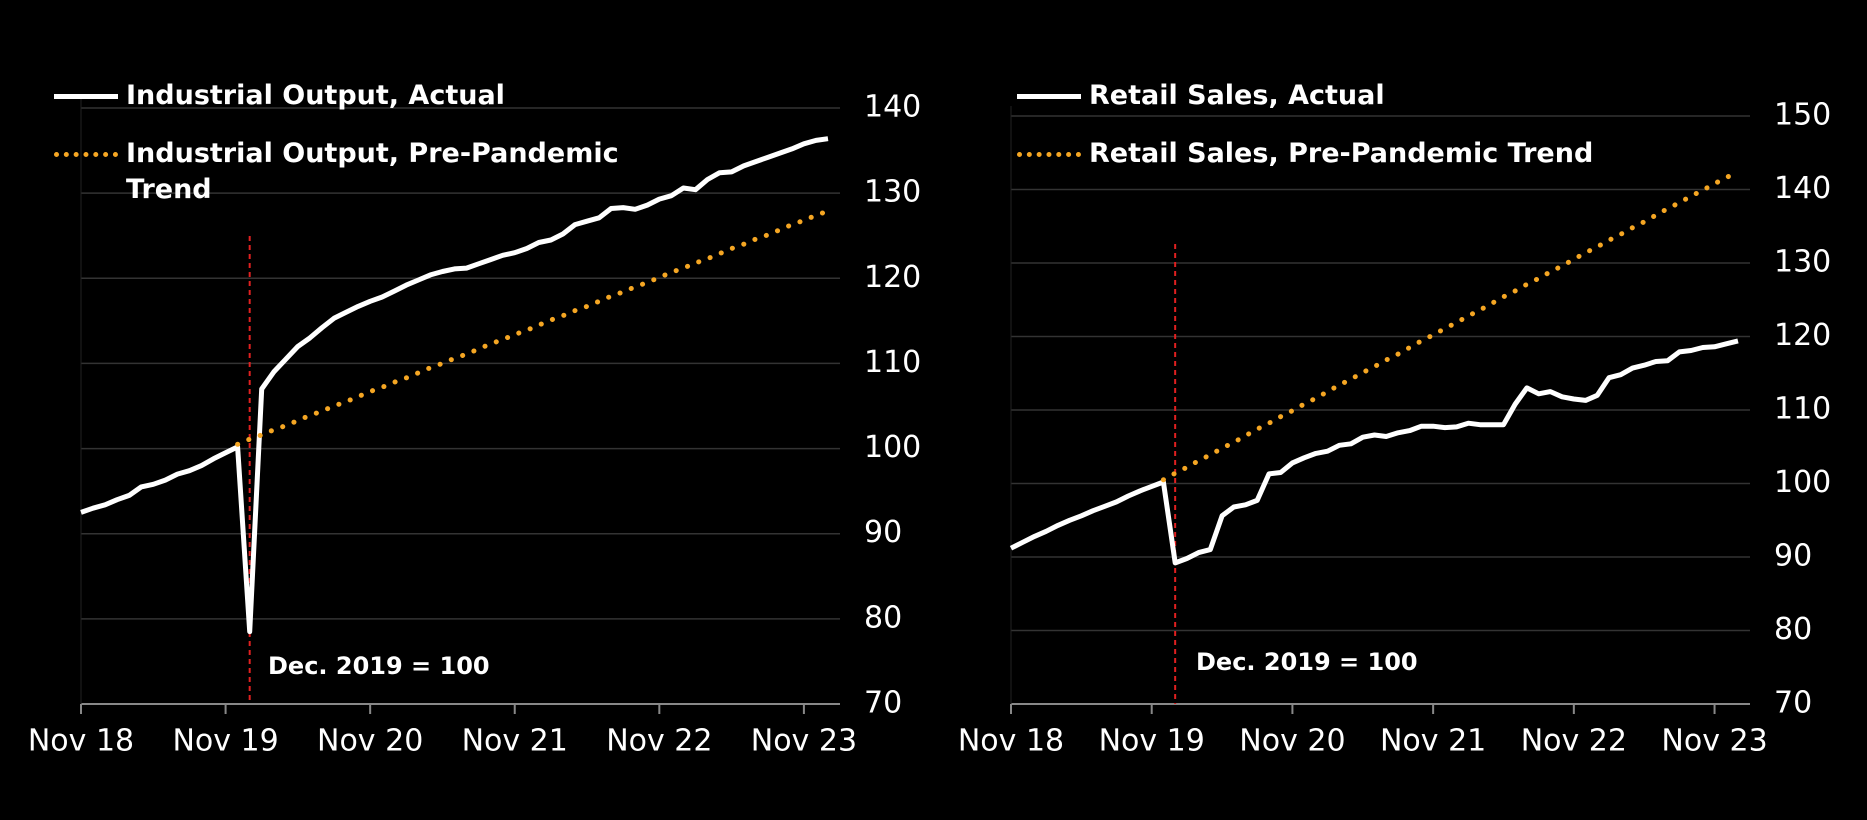  Describe the element at coordinates (1237, 95) in the screenshot. I see `legend-label: Retail Sales, Actual` at that location.